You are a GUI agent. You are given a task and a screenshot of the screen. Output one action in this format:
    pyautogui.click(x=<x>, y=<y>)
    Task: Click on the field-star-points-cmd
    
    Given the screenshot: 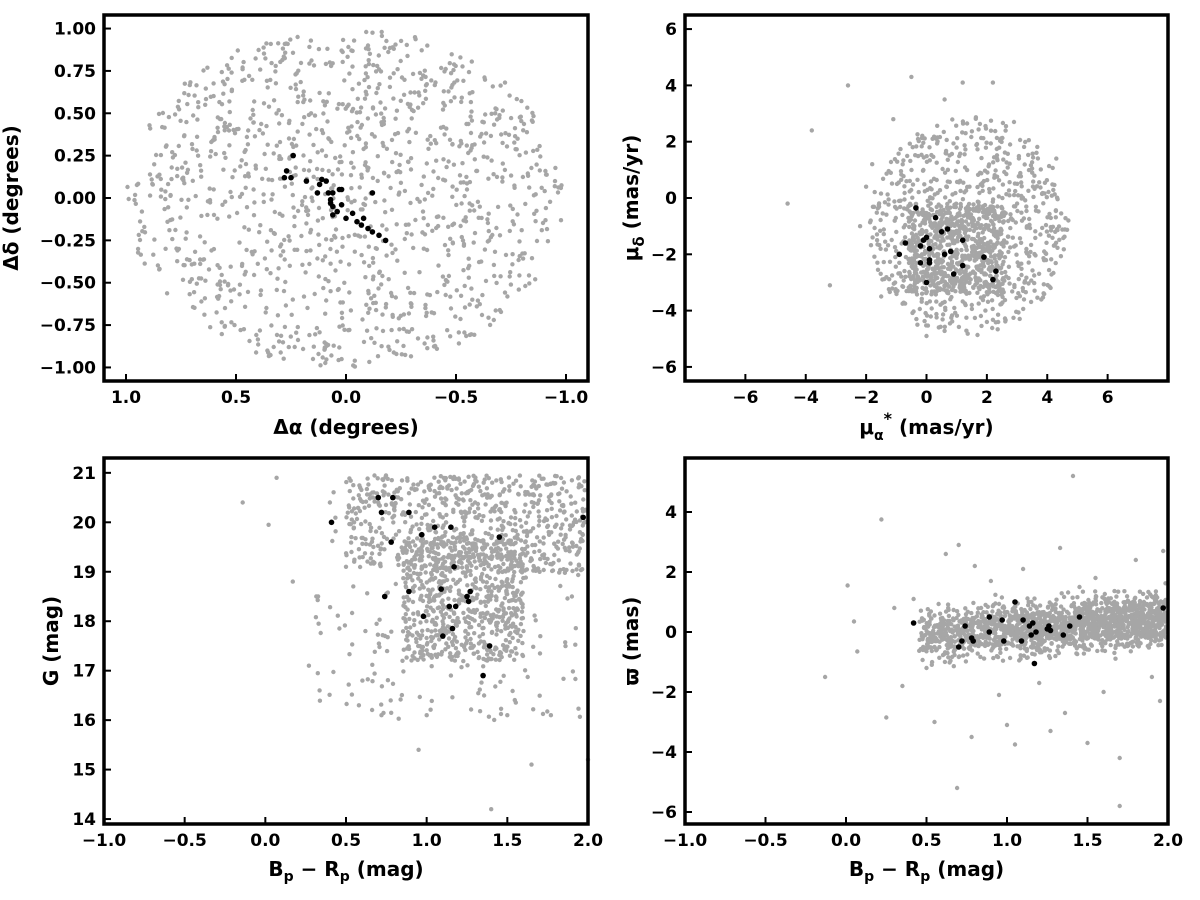 What is the action you would take?
    pyautogui.click(x=451, y=598)
    